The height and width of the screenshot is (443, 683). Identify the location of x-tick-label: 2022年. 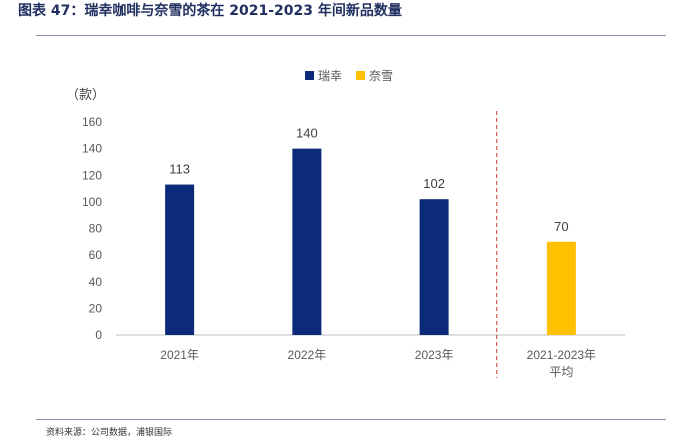
(307, 355).